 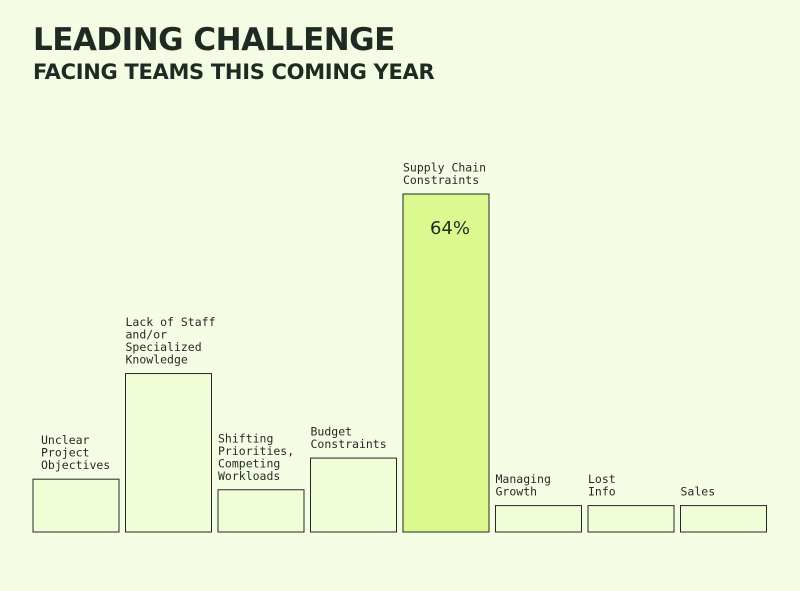 What do you see at coordinates (538, 502) in the screenshot?
I see `bar-group-5: Managing Growth` at bounding box center [538, 502].